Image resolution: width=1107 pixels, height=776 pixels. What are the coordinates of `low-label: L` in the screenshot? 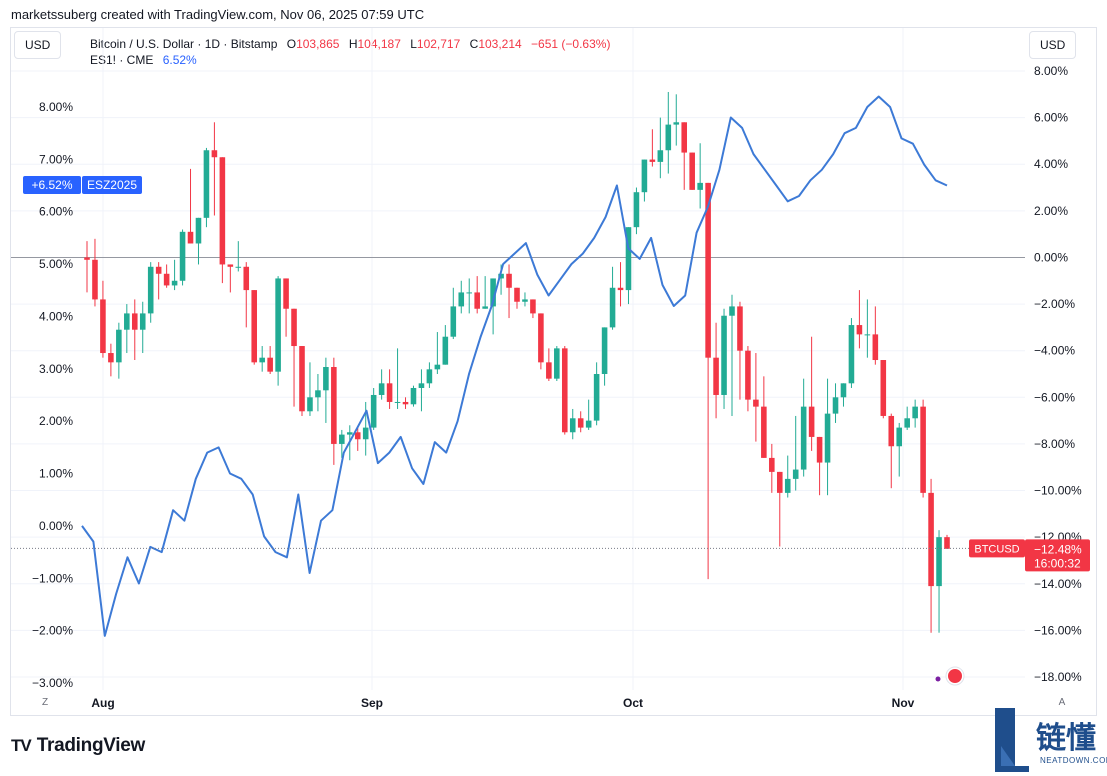 It's located at (413, 44).